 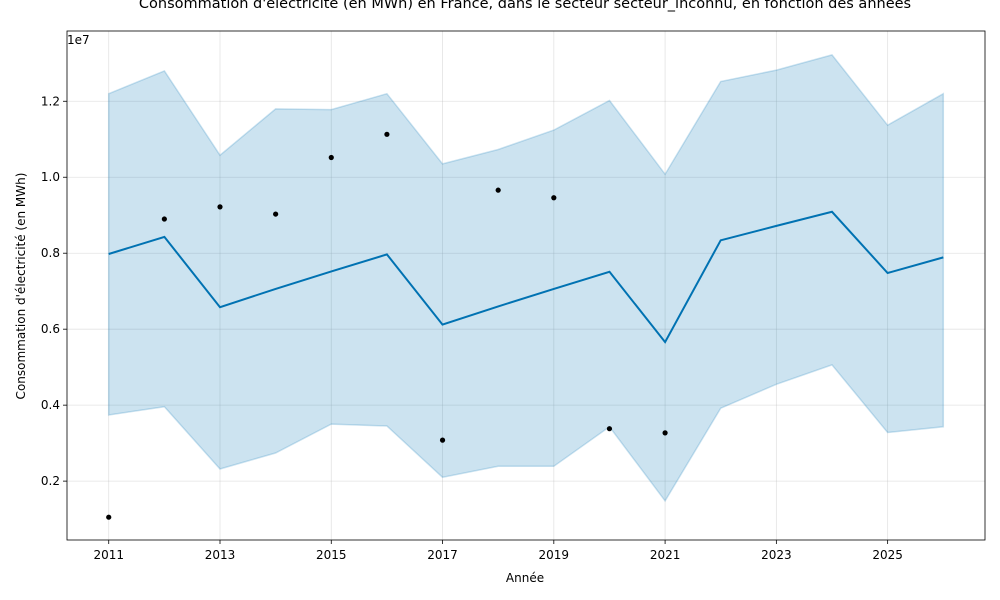 I want to click on x-tick-label: 2025, so click(x=887, y=555).